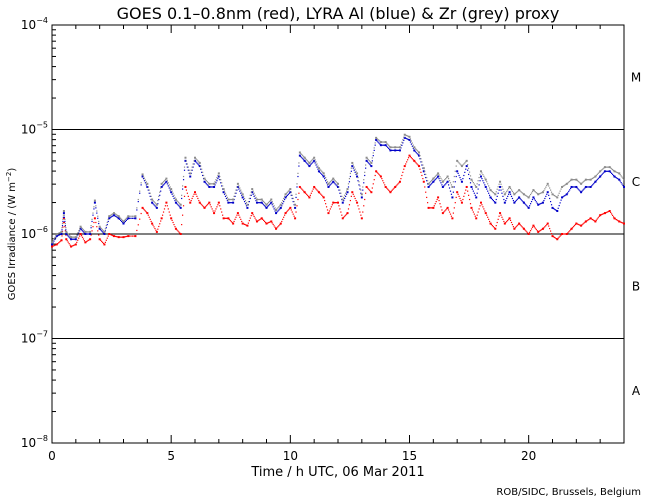 Image resolution: width=650 pixels, height=500 pixels. What do you see at coordinates (42, 334) in the screenshot?
I see `y-tick-exponent: −7` at bounding box center [42, 334].